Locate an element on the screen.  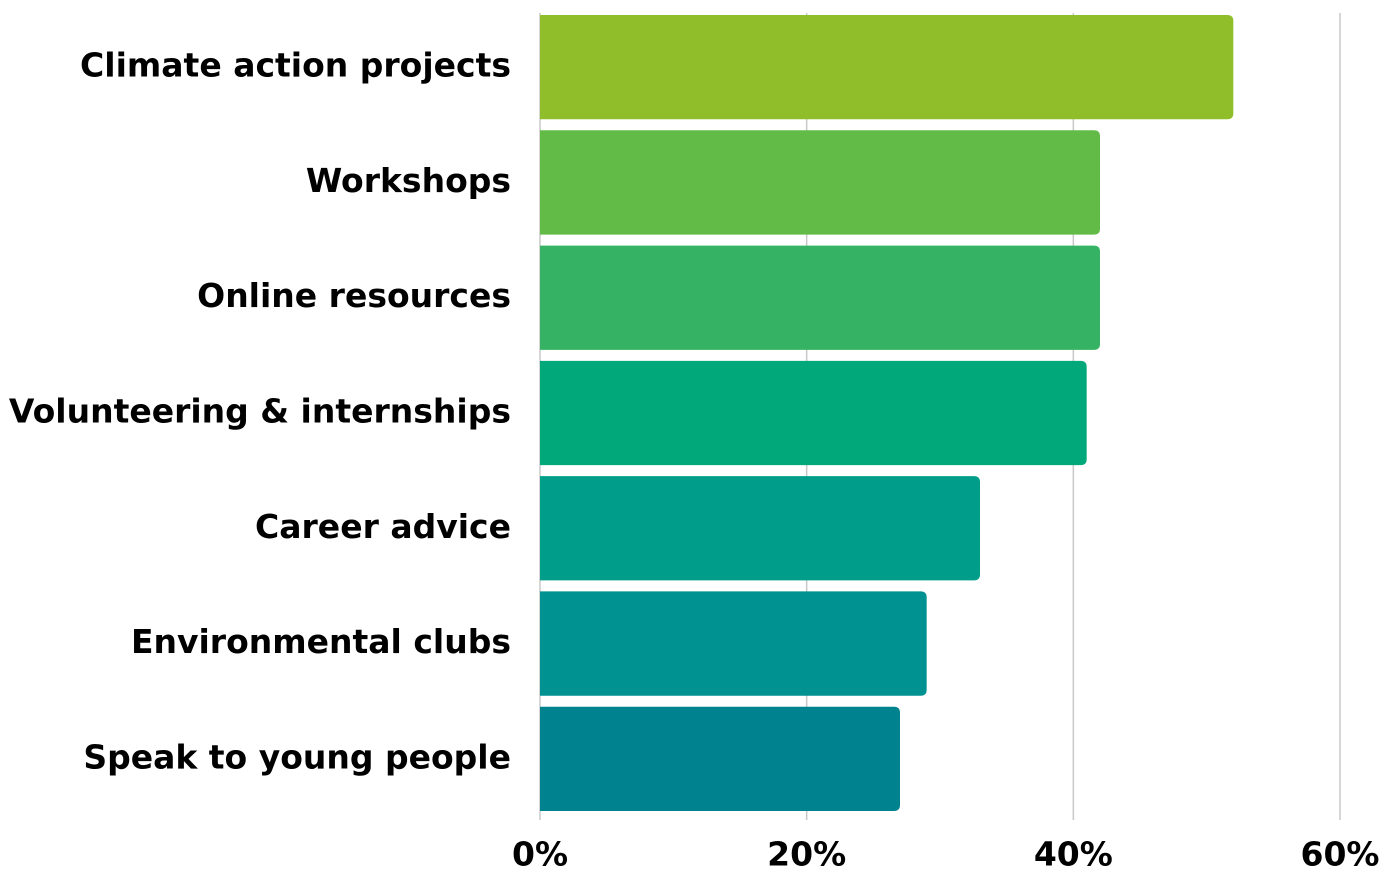
y-tick-label: Workshops is located at coordinates (408, 180).